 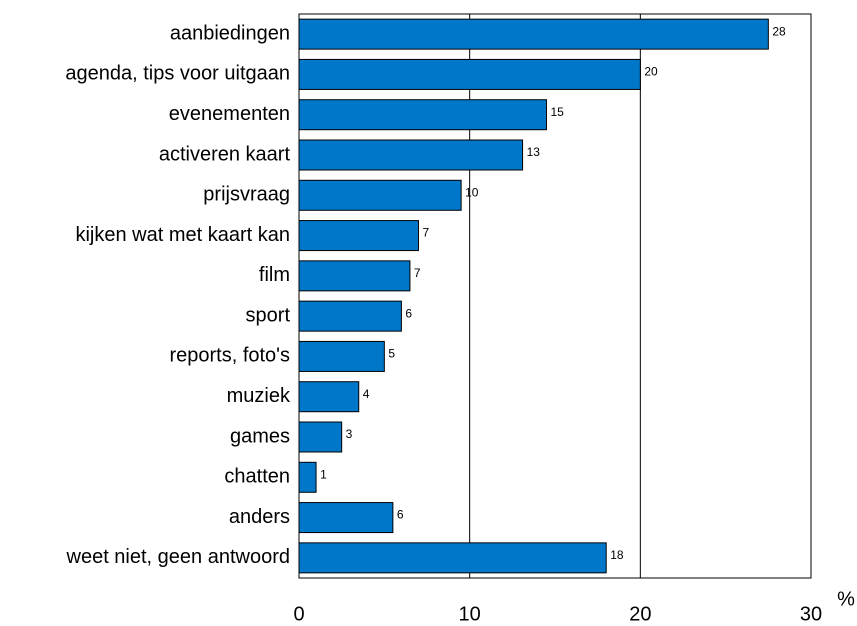 What do you see at coordinates (846, 599) in the screenshot?
I see `x-axis-label: %` at bounding box center [846, 599].